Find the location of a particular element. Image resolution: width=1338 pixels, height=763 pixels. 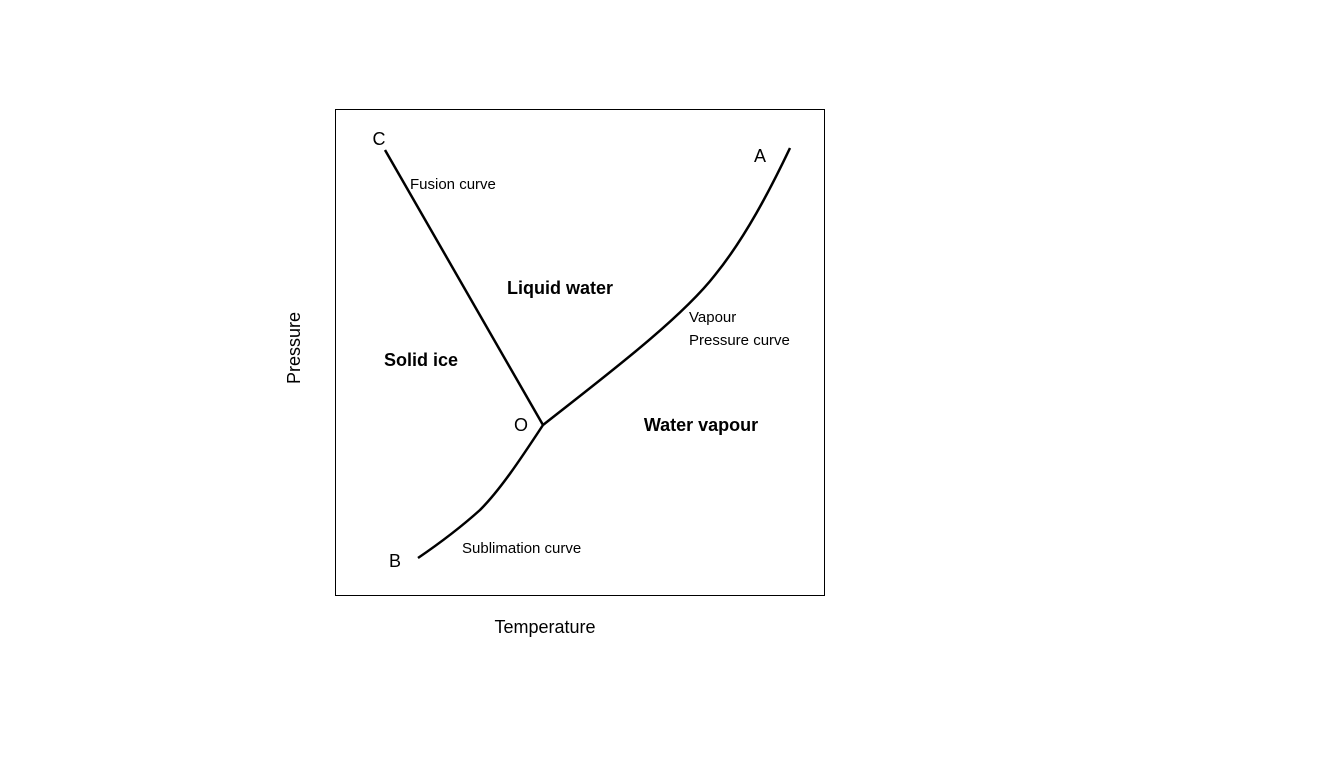

curve-label: Fusion curve is located at coordinates (453, 184).